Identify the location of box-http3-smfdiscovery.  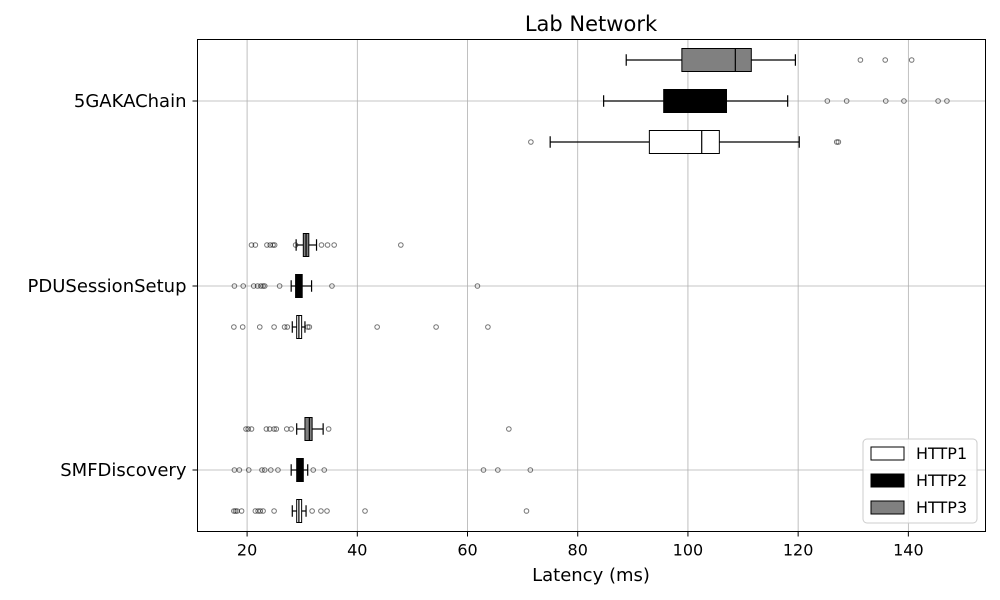
(377, 429).